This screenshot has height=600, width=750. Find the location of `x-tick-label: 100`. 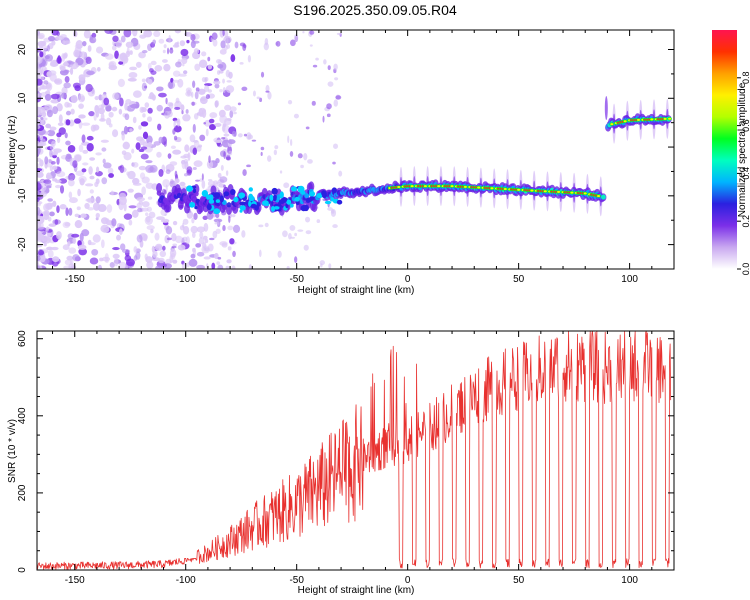

x-tick-label: 100 is located at coordinates (629, 580).